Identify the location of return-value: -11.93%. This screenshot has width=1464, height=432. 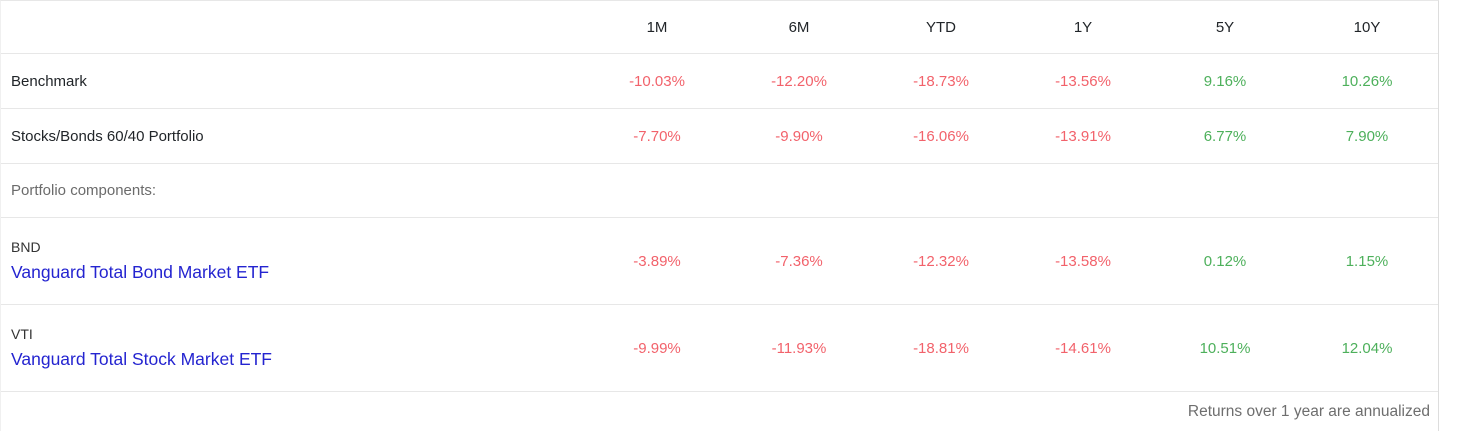
(799, 348).